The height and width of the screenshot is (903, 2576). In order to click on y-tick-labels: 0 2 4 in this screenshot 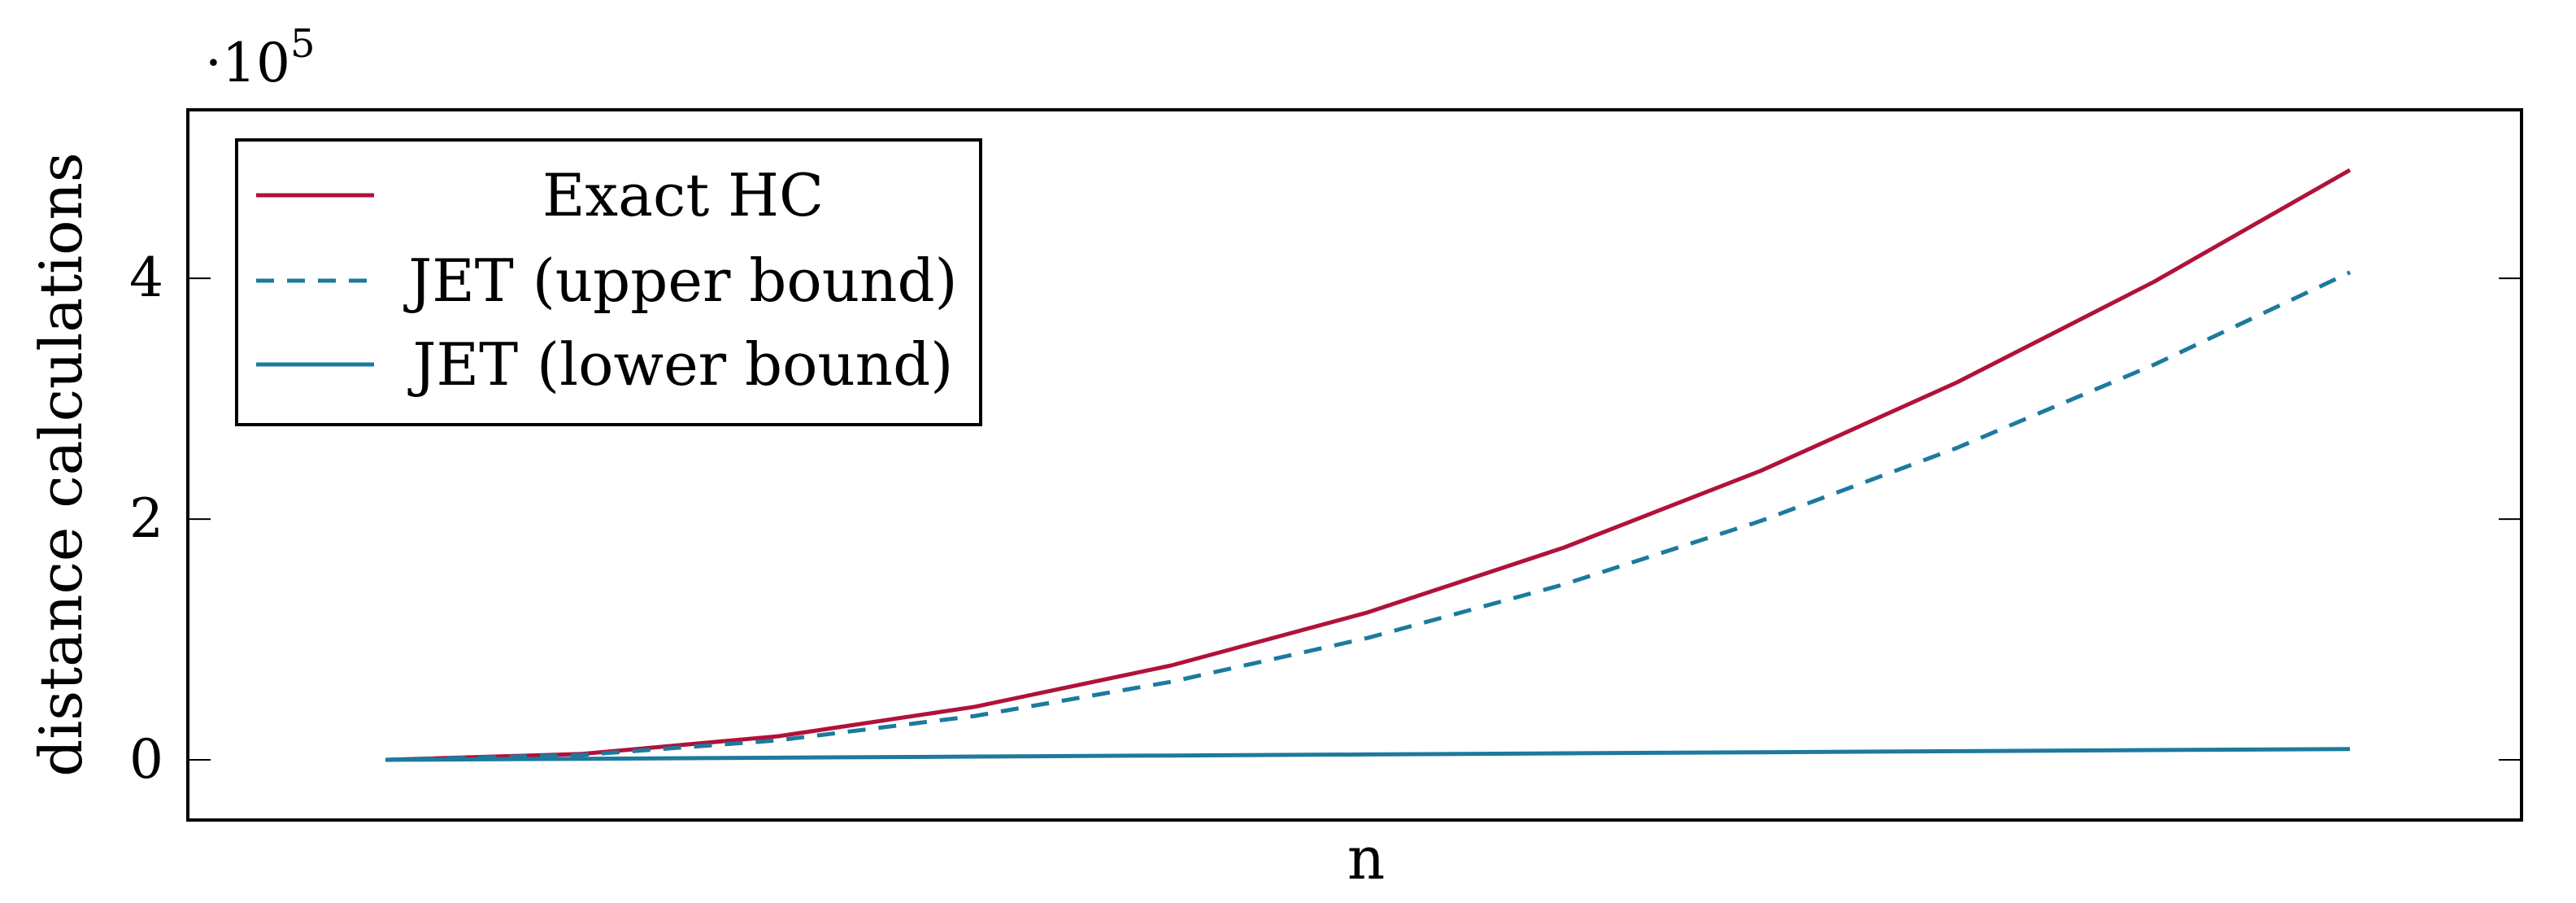, I will do `click(146, 518)`.